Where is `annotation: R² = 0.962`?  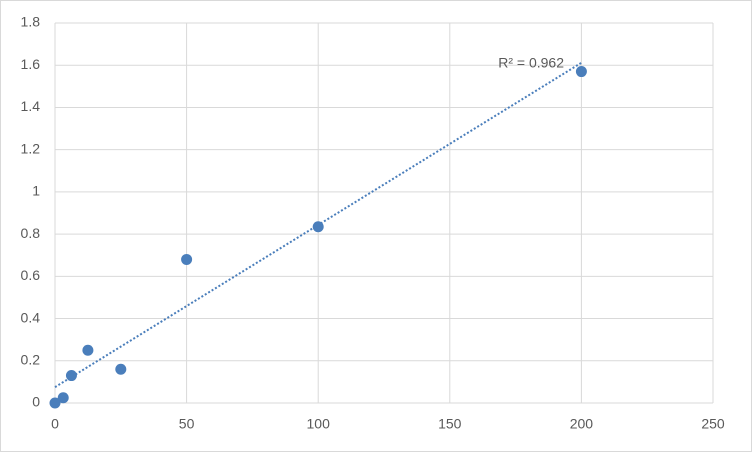 annotation: R² = 0.962 is located at coordinates (531, 63).